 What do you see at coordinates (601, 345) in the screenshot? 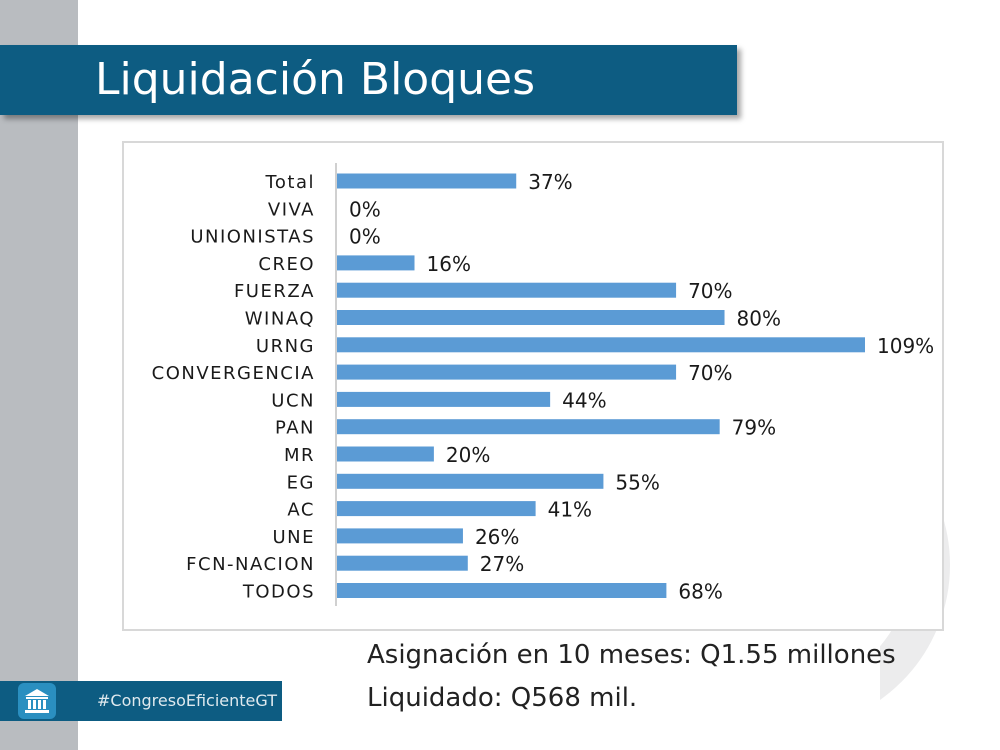
I see `bar-urng` at bounding box center [601, 345].